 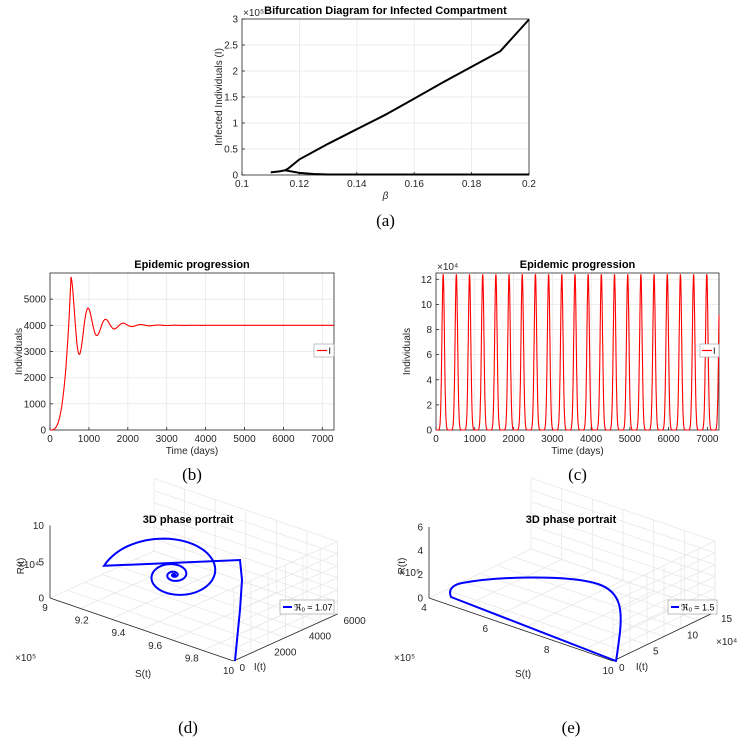 What do you see at coordinates (320, 637) in the screenshot?
I see `i-tick-label: 4000` at bounding box center [320, 637].